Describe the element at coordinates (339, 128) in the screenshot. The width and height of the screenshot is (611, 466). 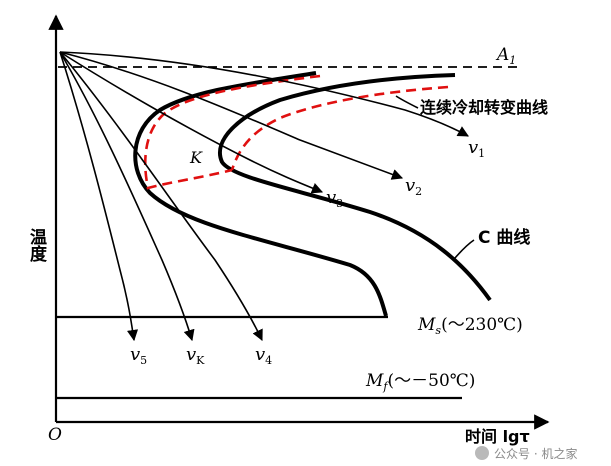
I see `cct-curve-finish` at that location.